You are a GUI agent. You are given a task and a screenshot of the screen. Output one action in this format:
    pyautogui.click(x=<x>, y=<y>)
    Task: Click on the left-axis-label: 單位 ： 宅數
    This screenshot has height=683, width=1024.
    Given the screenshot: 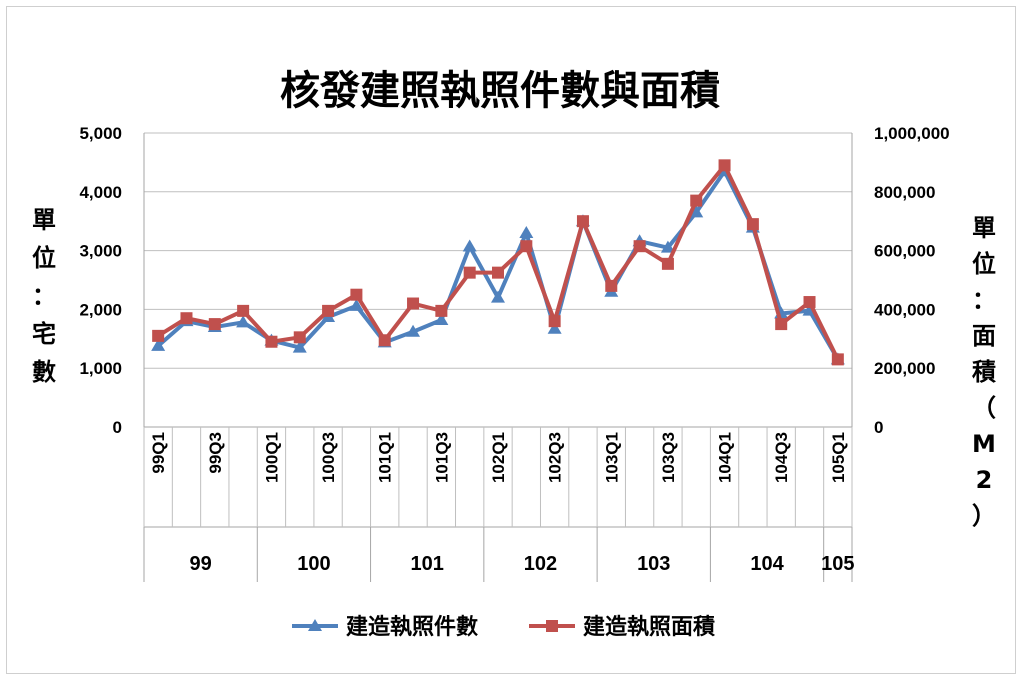 What is the action you would take?
    pyautogui.click(x=44, y=296)
    